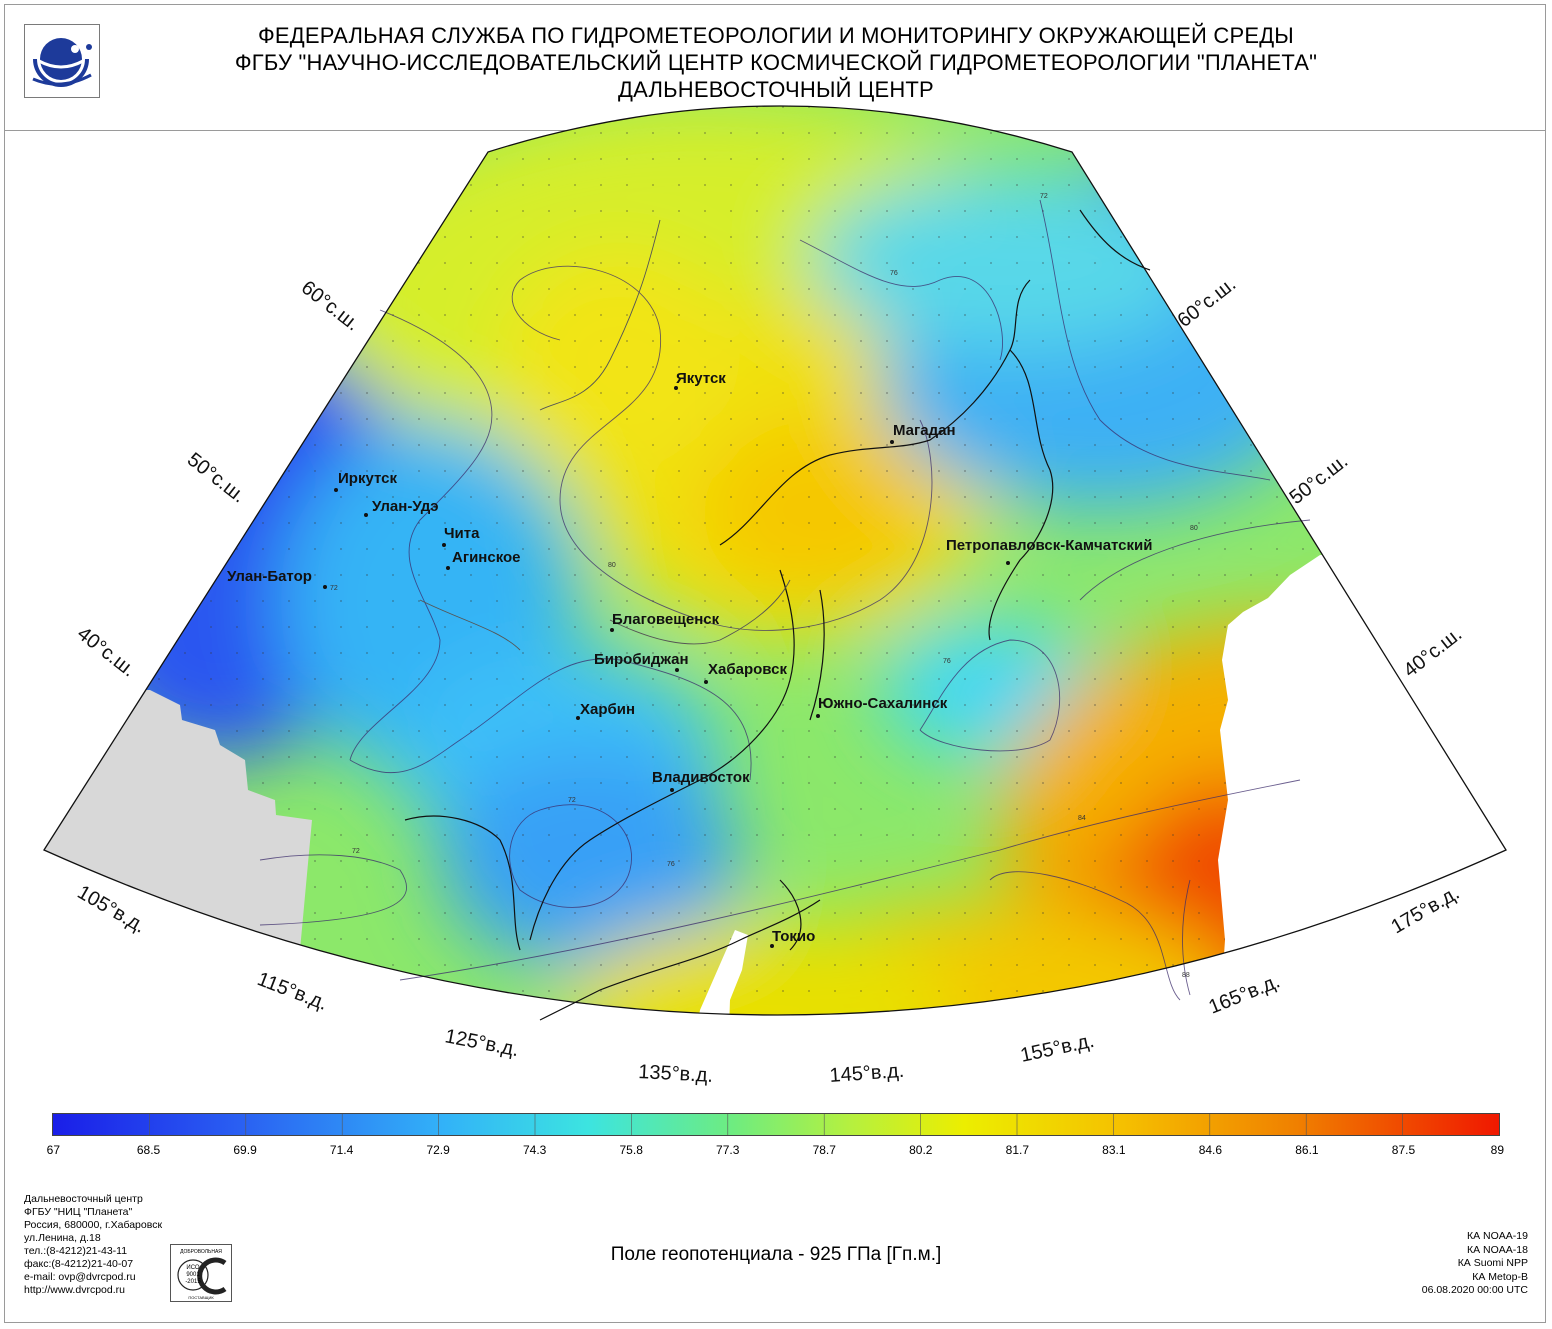  What do you see at coordinates (292, 991) in the screenshot?
I see `lon-label-115: 115°в.д.` at bounding box center [292, 991].